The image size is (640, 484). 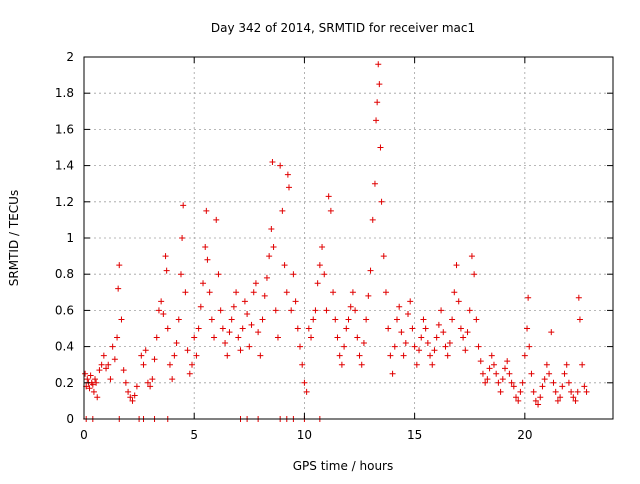 What do you see at coordinates (414, 435) in the screenshot?
I see `x-tick-label: 15` at bounding box center [414, 435].